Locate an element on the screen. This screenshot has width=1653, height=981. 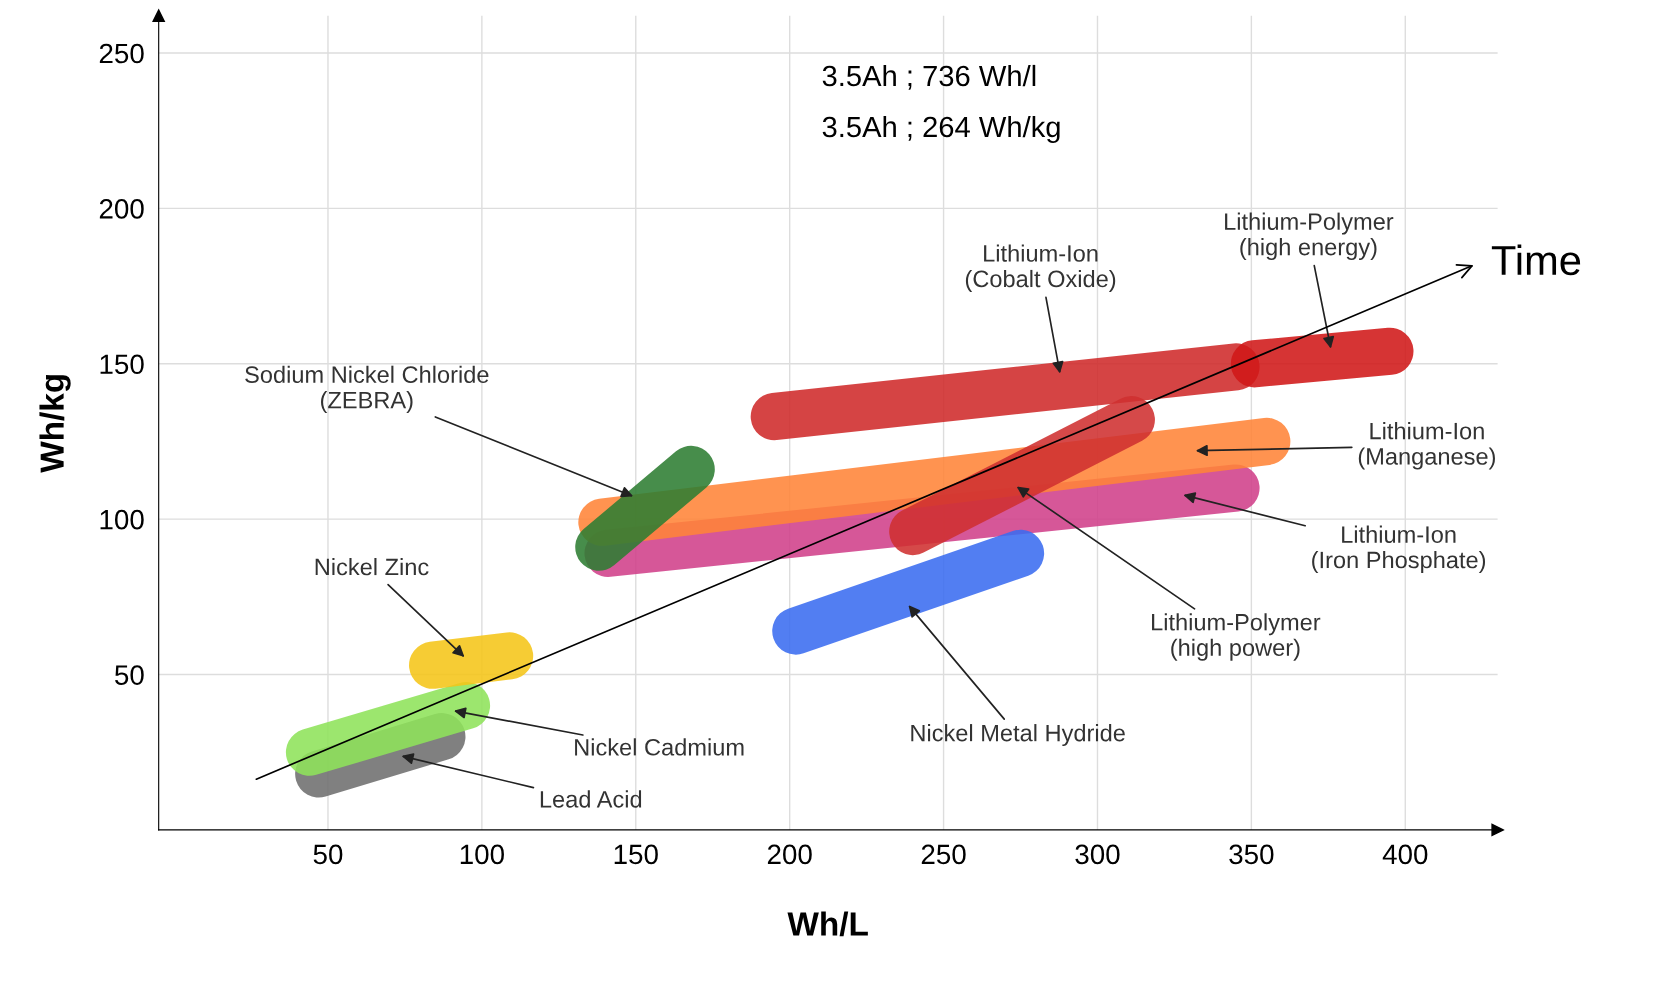
x-tick-label: 200 is located at coordinates (789, 854).